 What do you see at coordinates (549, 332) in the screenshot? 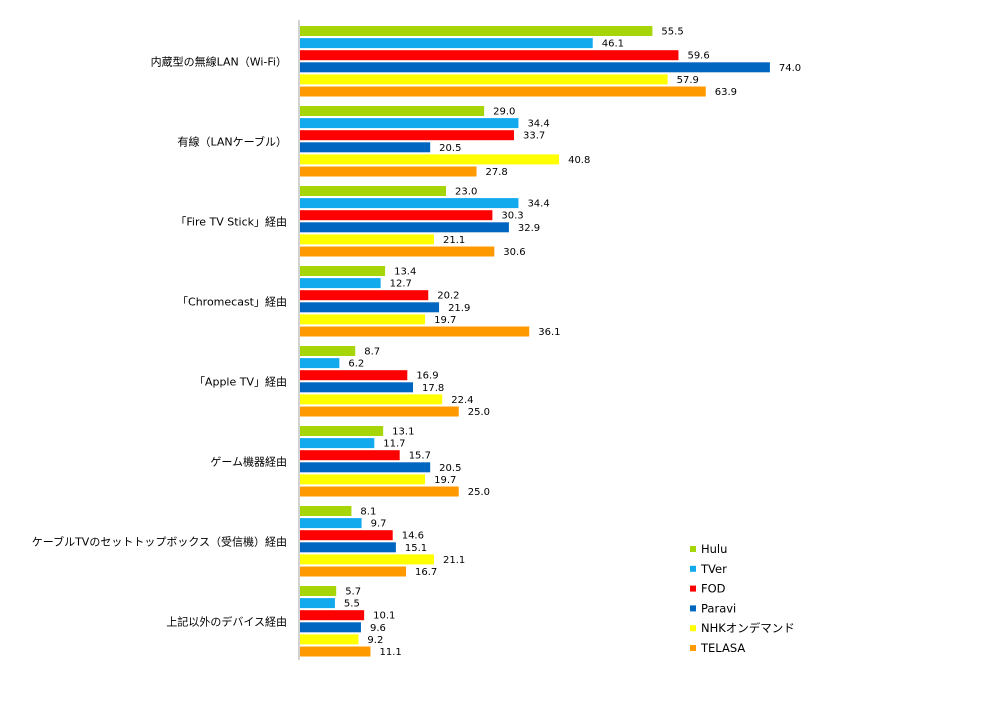
I see `data-label-TELASA-3: 36.1` at bounding box center [549, 332].